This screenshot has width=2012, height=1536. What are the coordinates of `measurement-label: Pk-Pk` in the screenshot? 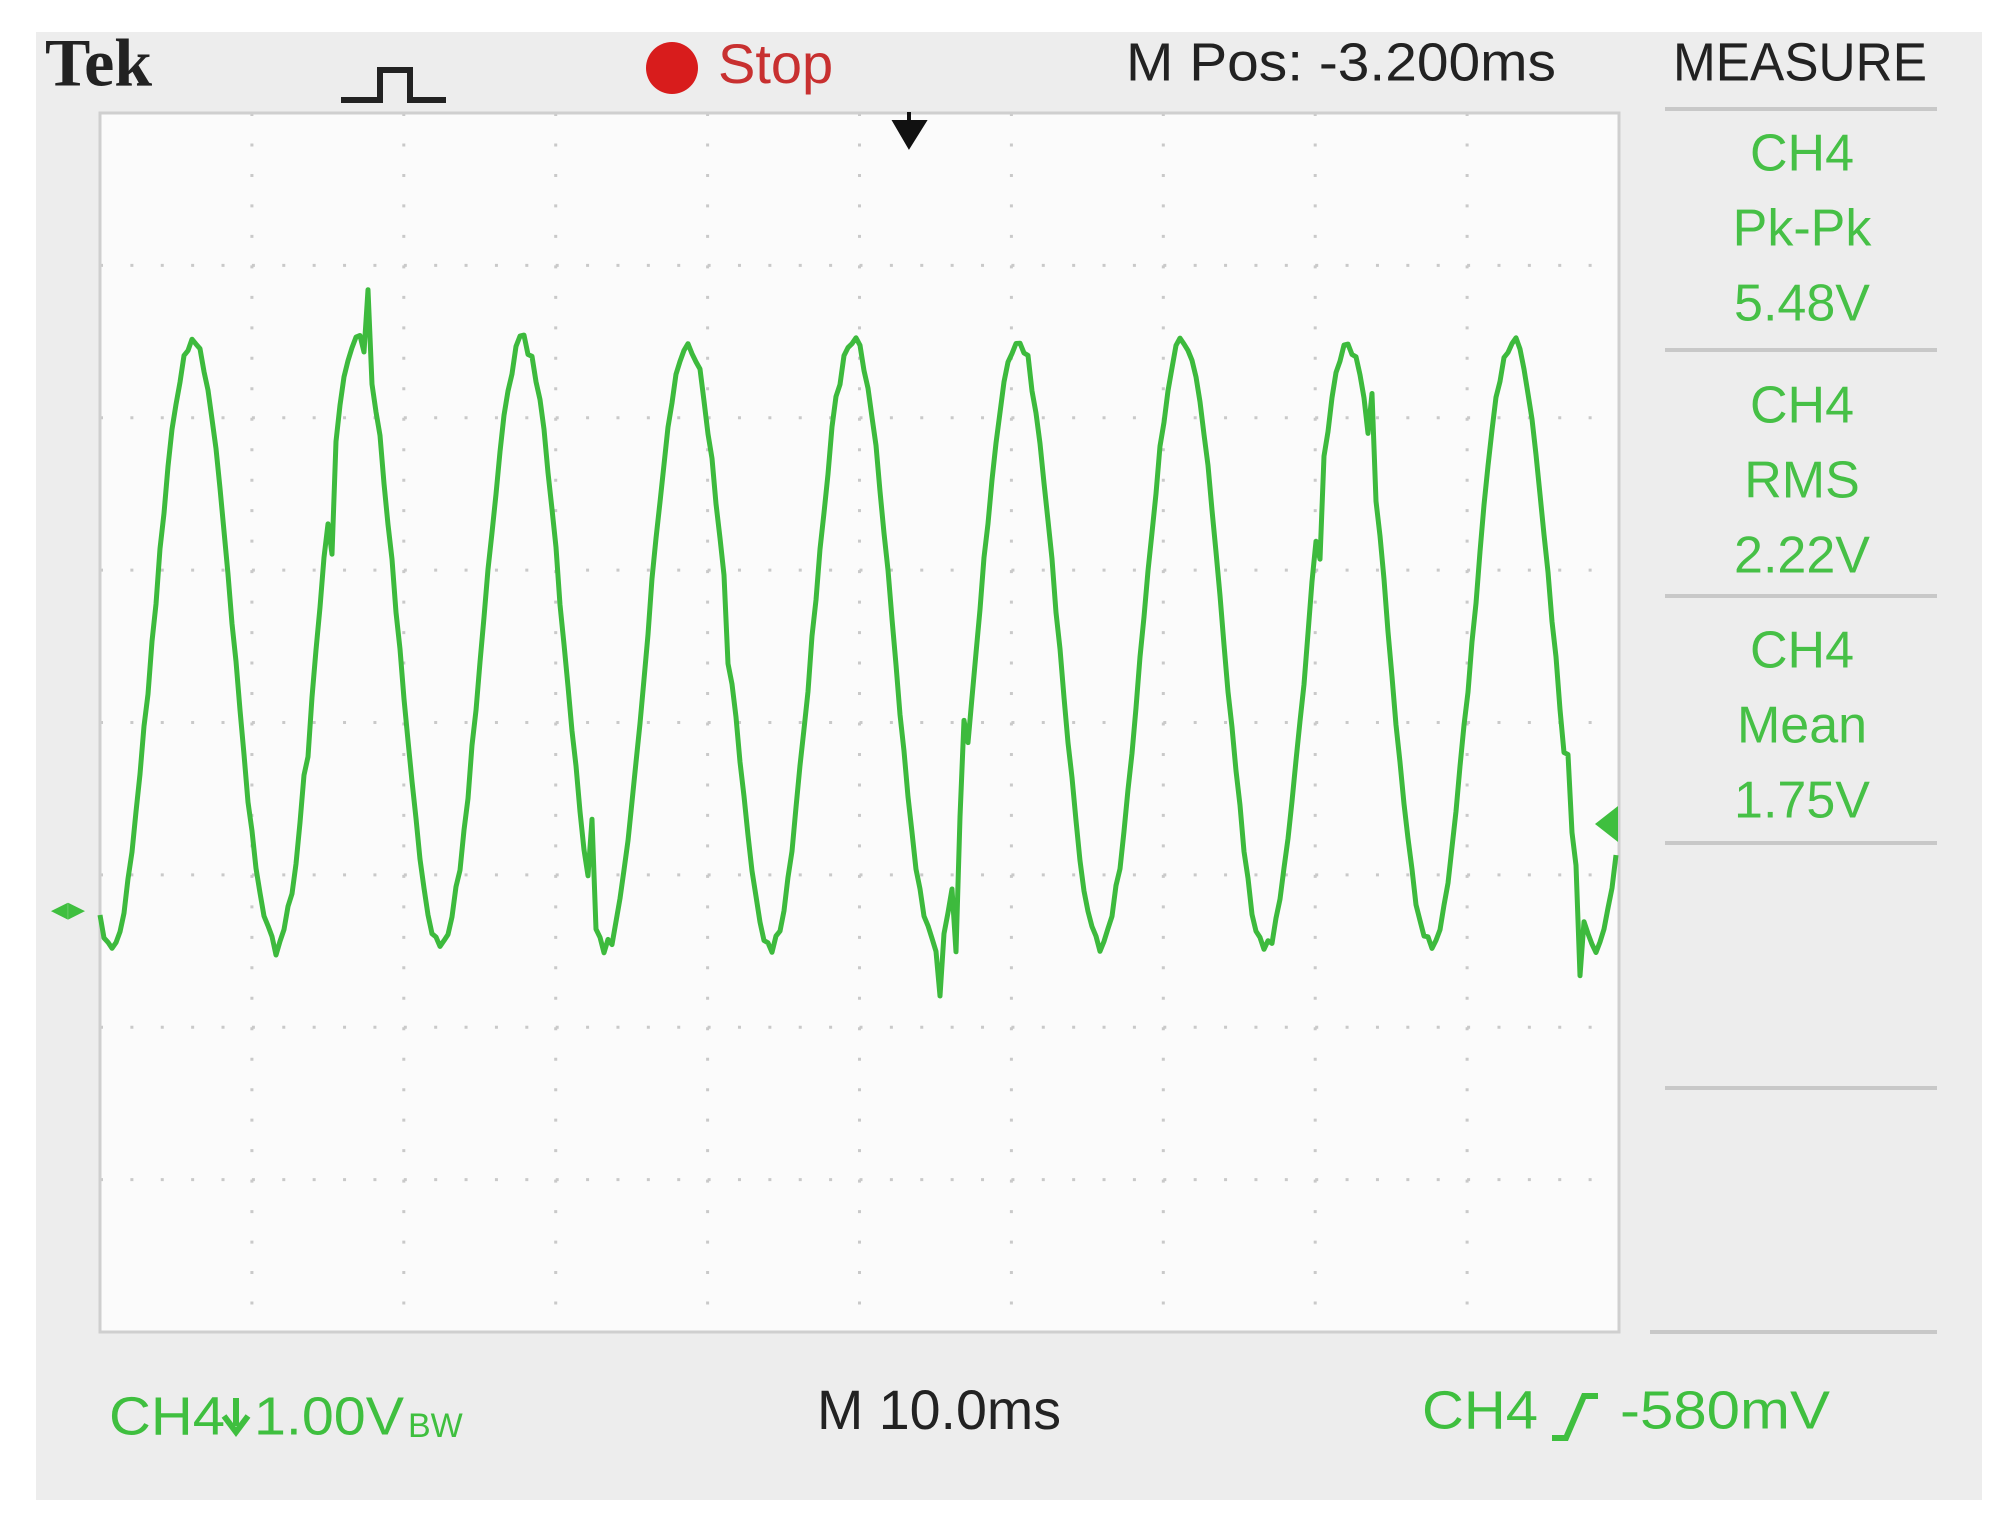 It's located at (1803, 229).